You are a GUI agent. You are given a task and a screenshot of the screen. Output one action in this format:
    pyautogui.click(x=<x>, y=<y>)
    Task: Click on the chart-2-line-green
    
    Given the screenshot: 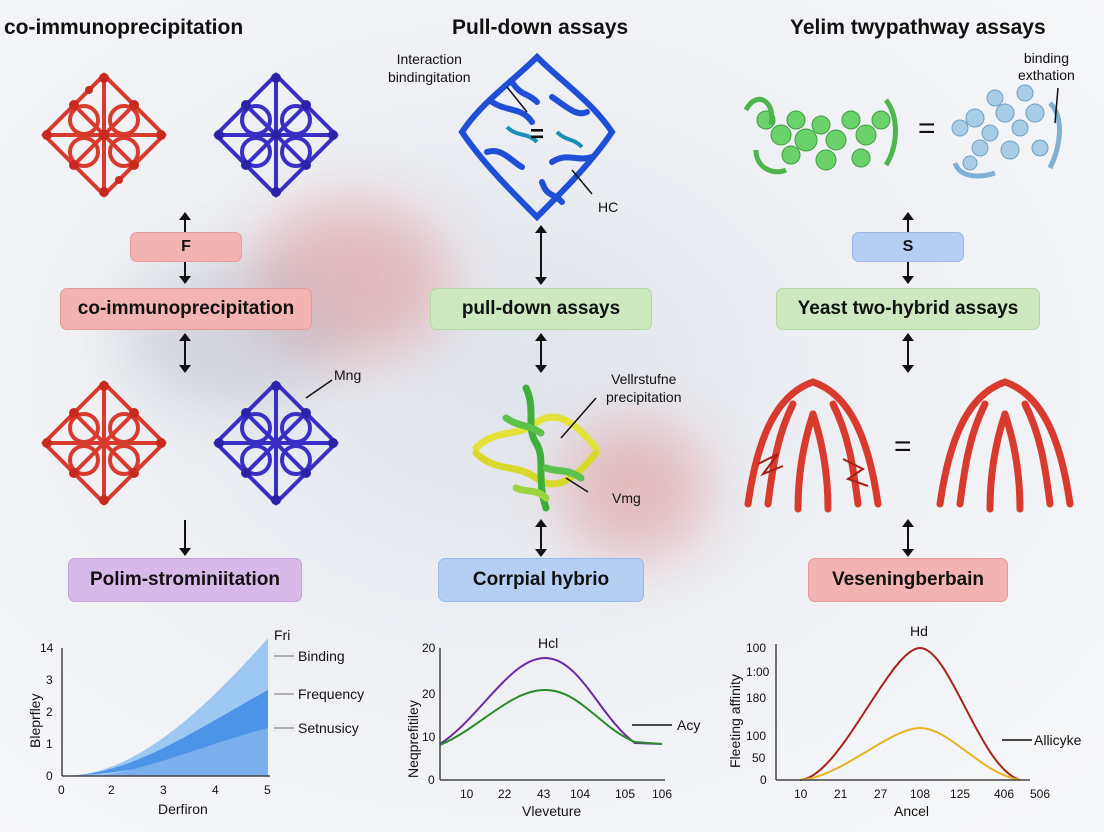 What is the action you would take?
    pyautogui.click(x=551, y=717)
    